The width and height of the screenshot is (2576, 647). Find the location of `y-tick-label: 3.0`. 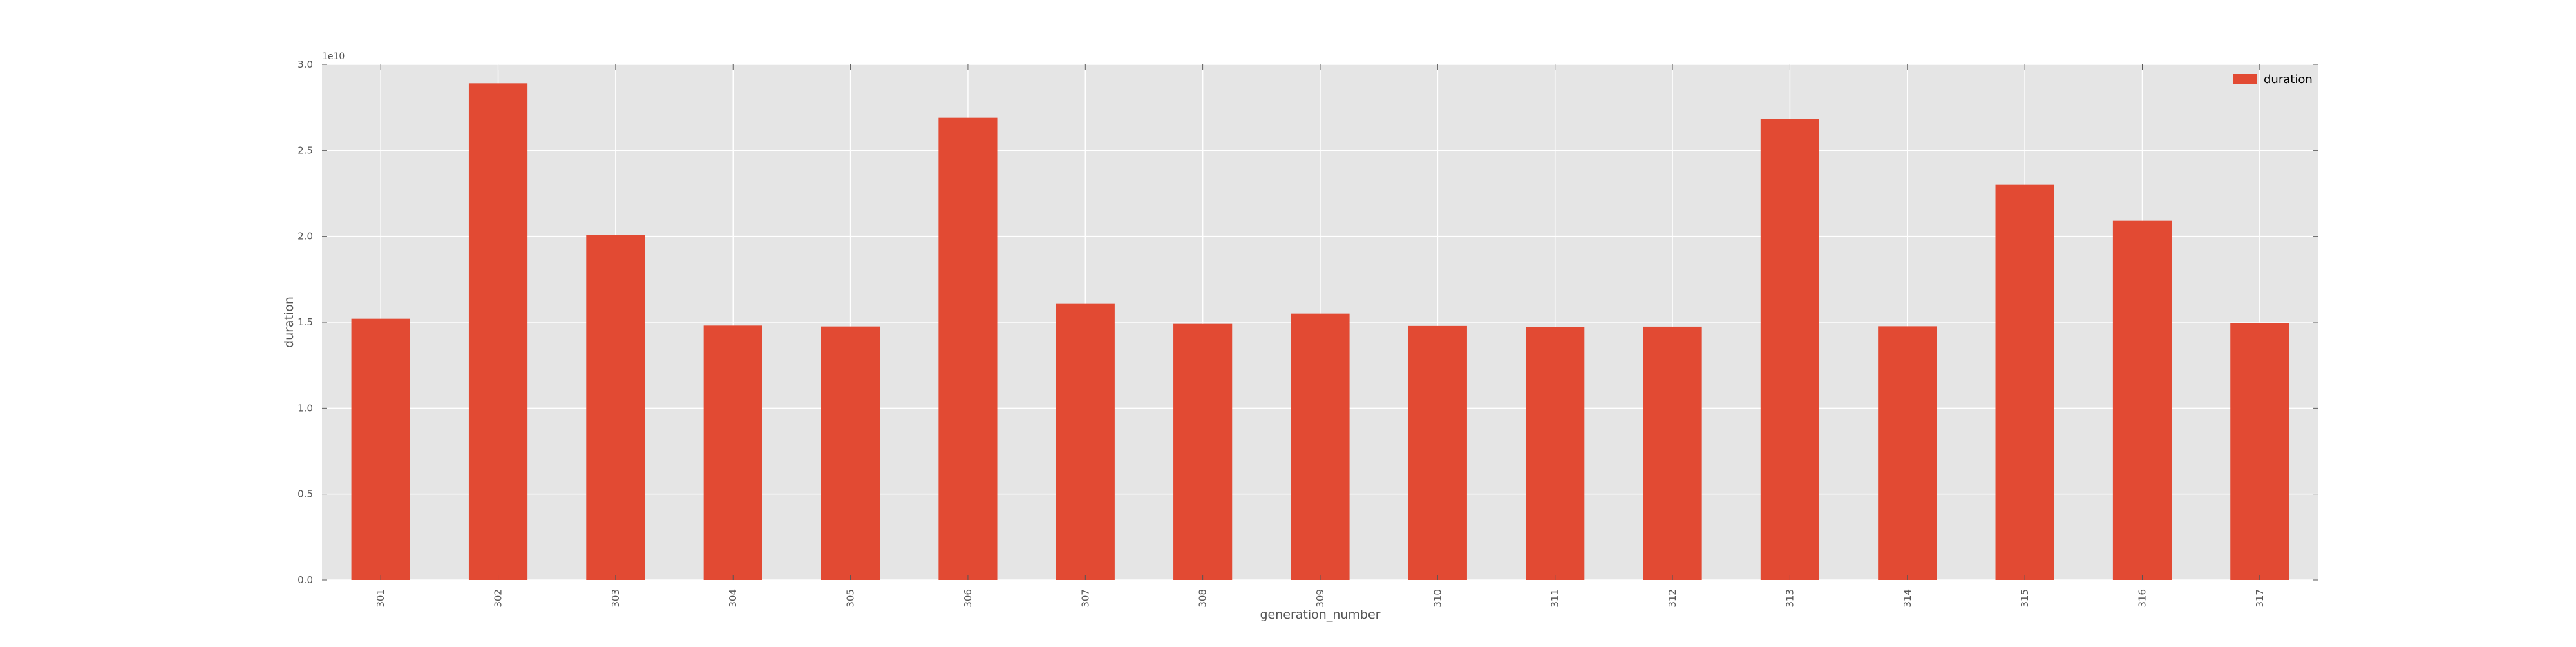

y-tick-label: 3.0 is located at coordinates (305, 64).